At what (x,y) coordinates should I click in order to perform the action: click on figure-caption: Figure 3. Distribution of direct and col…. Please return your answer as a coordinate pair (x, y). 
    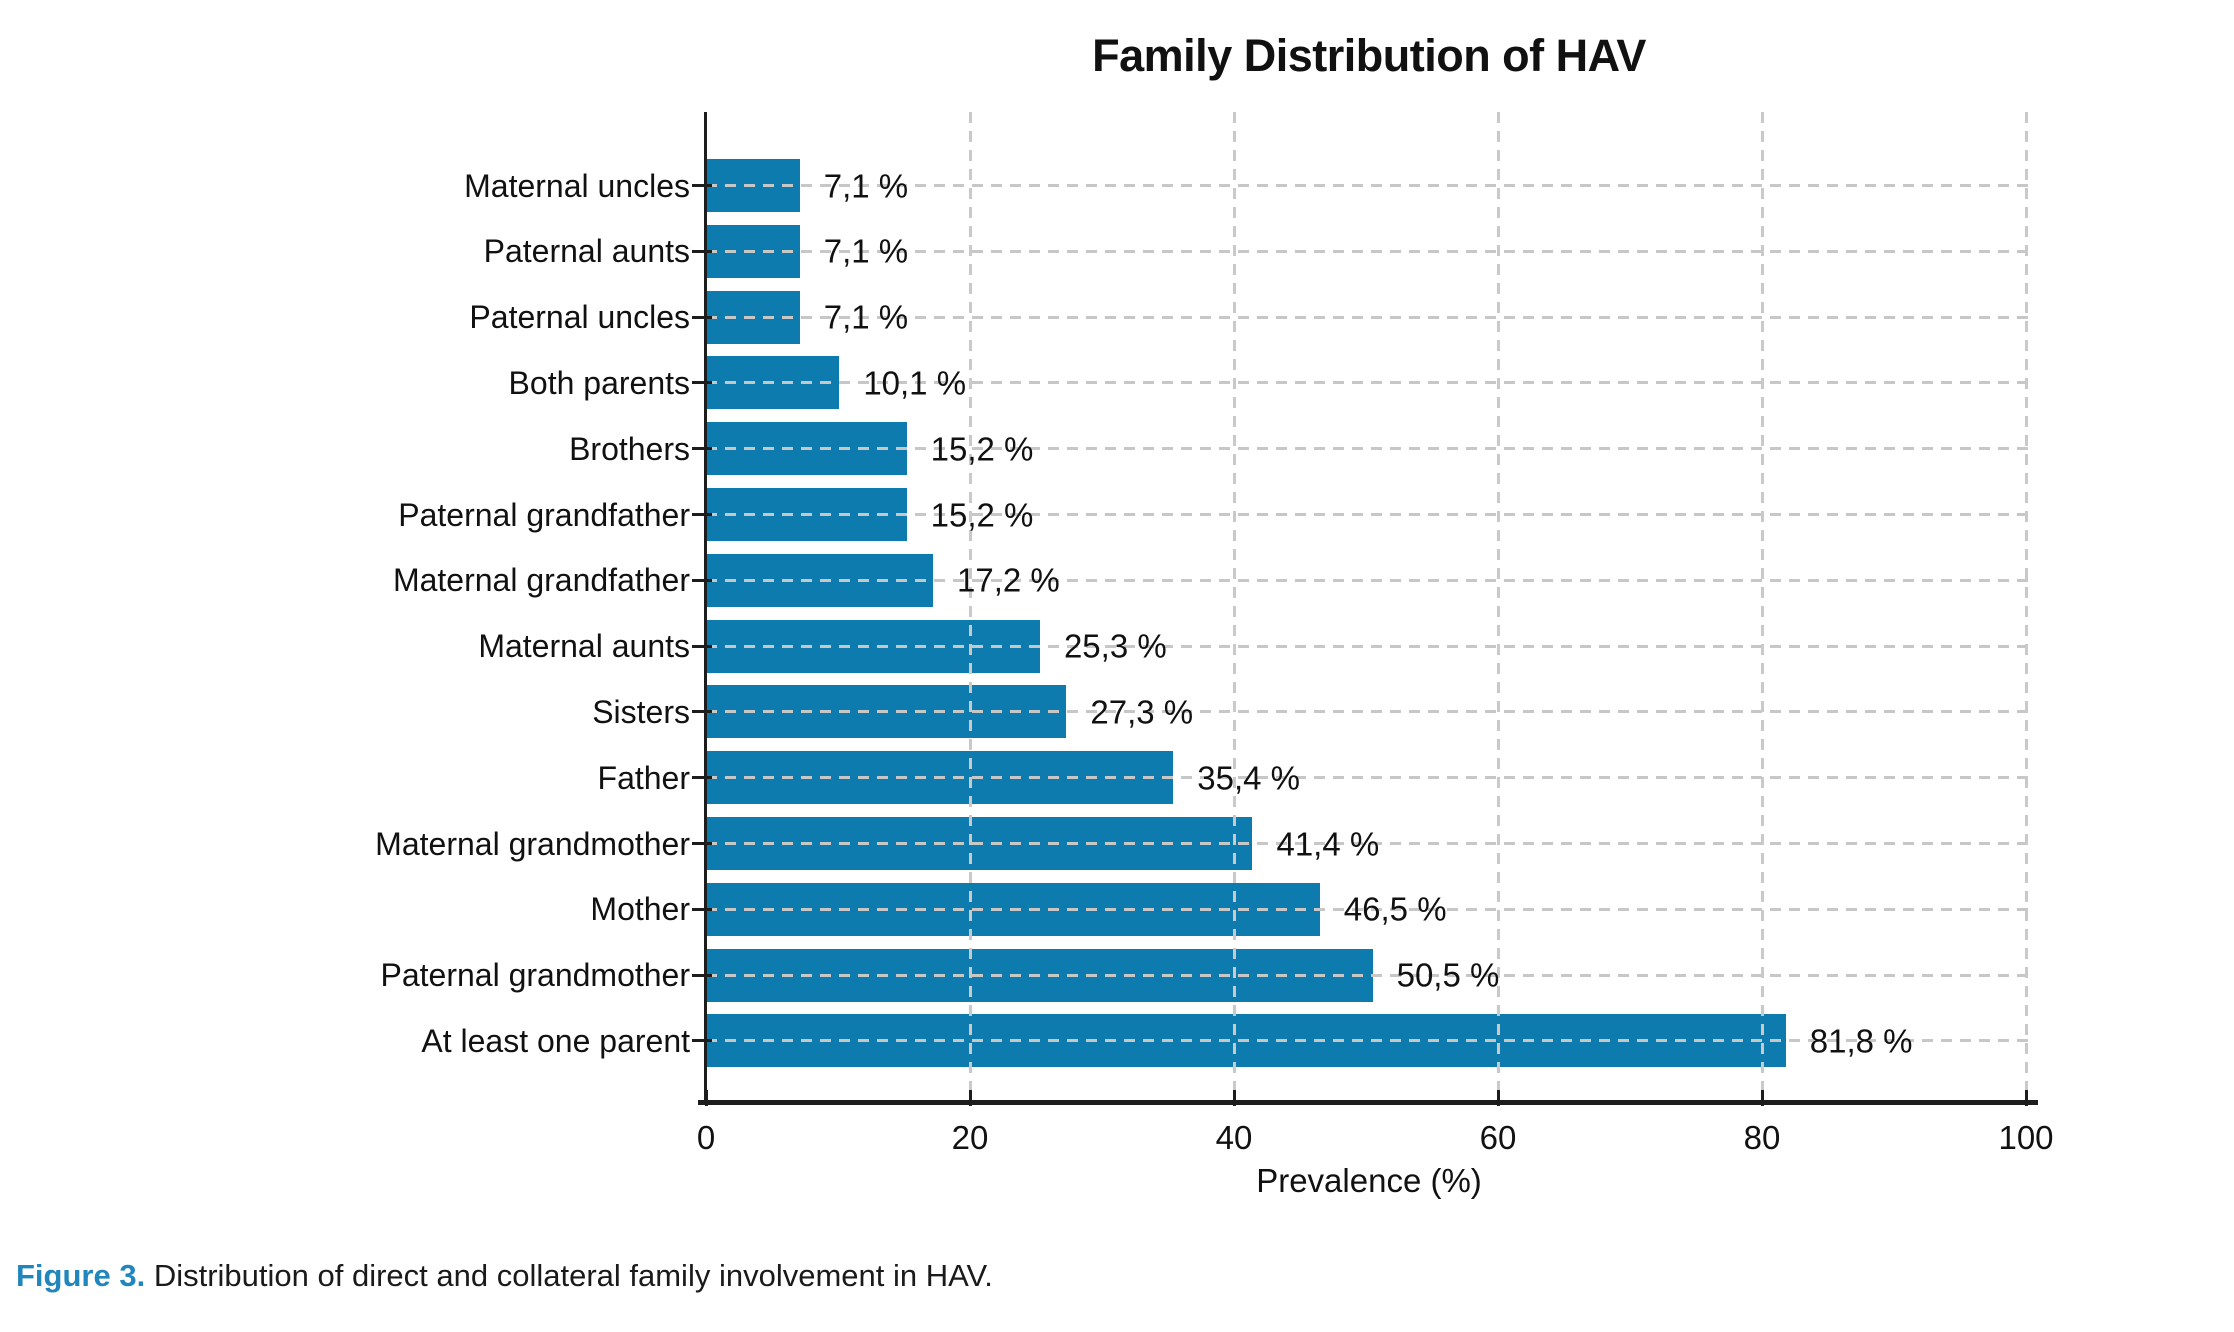
    Looking at the image, I should click on (1066, 1276).